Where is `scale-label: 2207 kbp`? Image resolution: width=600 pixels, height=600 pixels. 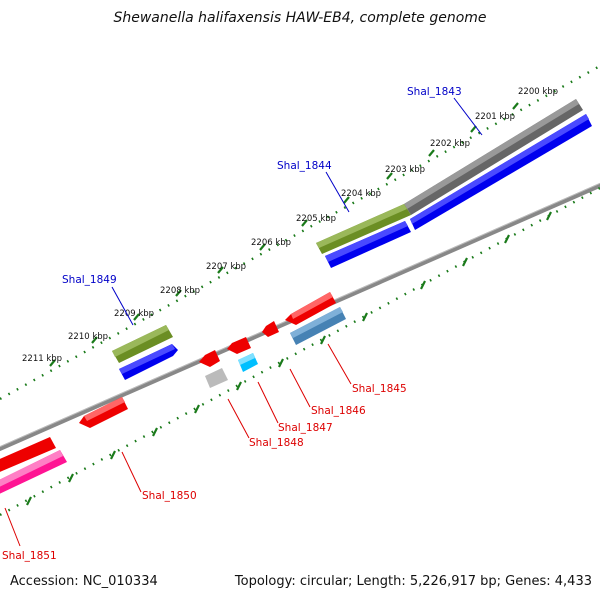
scale-label: 2207 kbp is located at coordinates (226, 267).